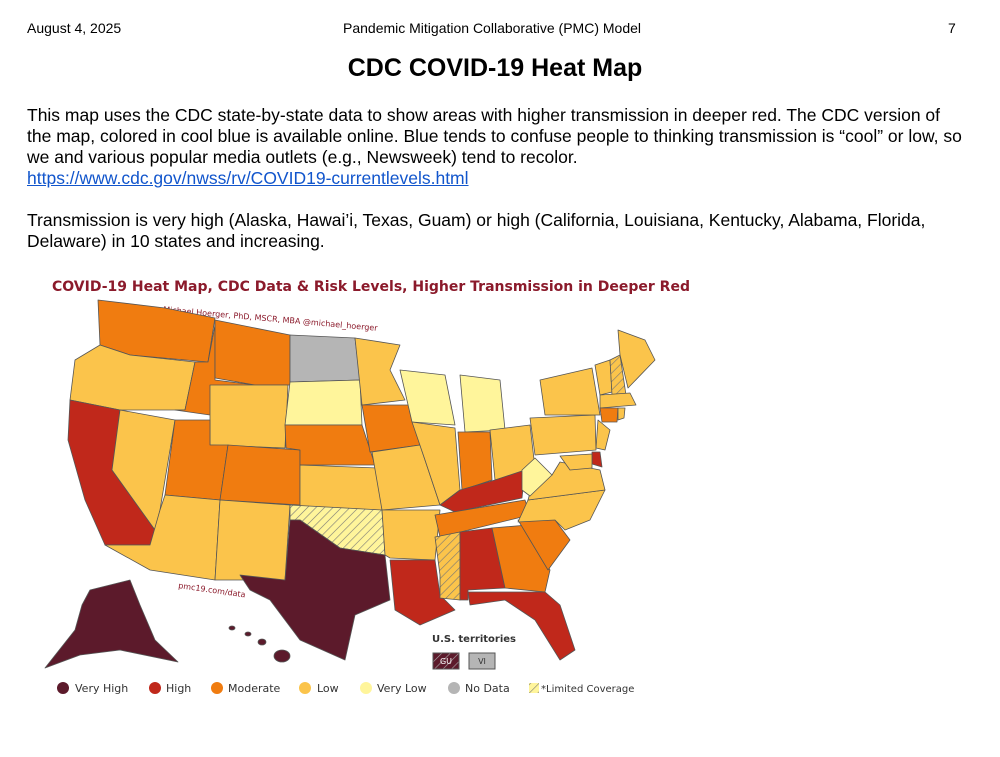 Image resolution: width=1000 pixels, height=757 pixels. I want to click on legend-label: No Data, so click(487, 688).